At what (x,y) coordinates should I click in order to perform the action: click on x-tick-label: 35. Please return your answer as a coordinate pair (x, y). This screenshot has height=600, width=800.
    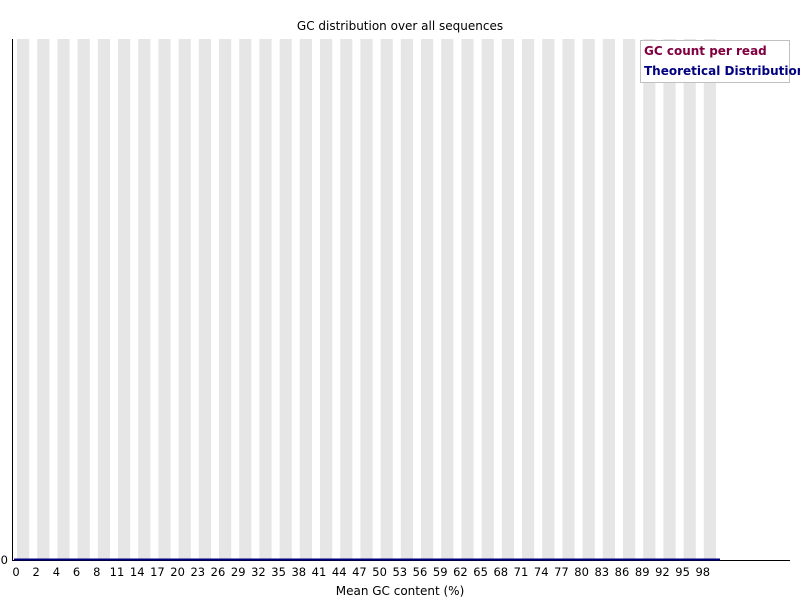
    Looking at the image, I should click on (278, 572).